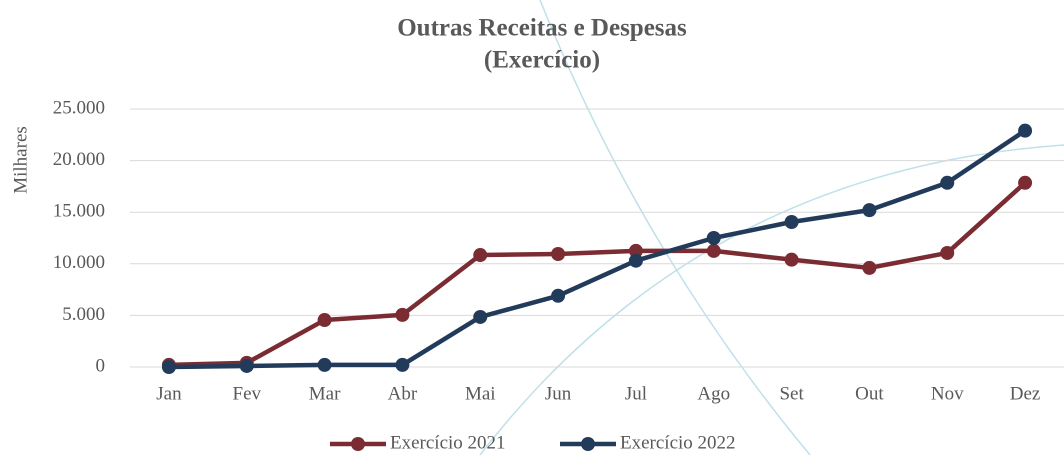 The image size is (1064, 455). I want to click on x-tick-label: Mai, so click(480, 393).